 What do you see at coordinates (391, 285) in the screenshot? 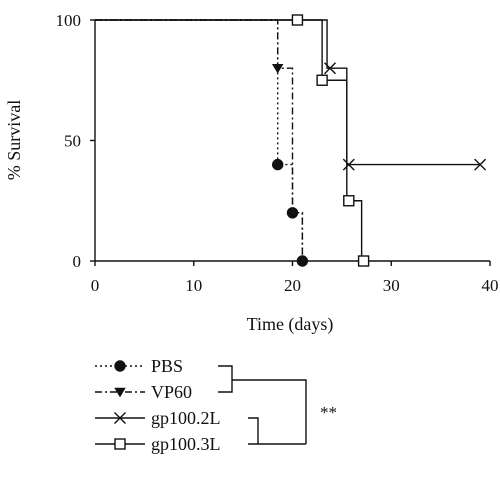
I see `x-tick-label: 30` at bounding box center [391, 285].